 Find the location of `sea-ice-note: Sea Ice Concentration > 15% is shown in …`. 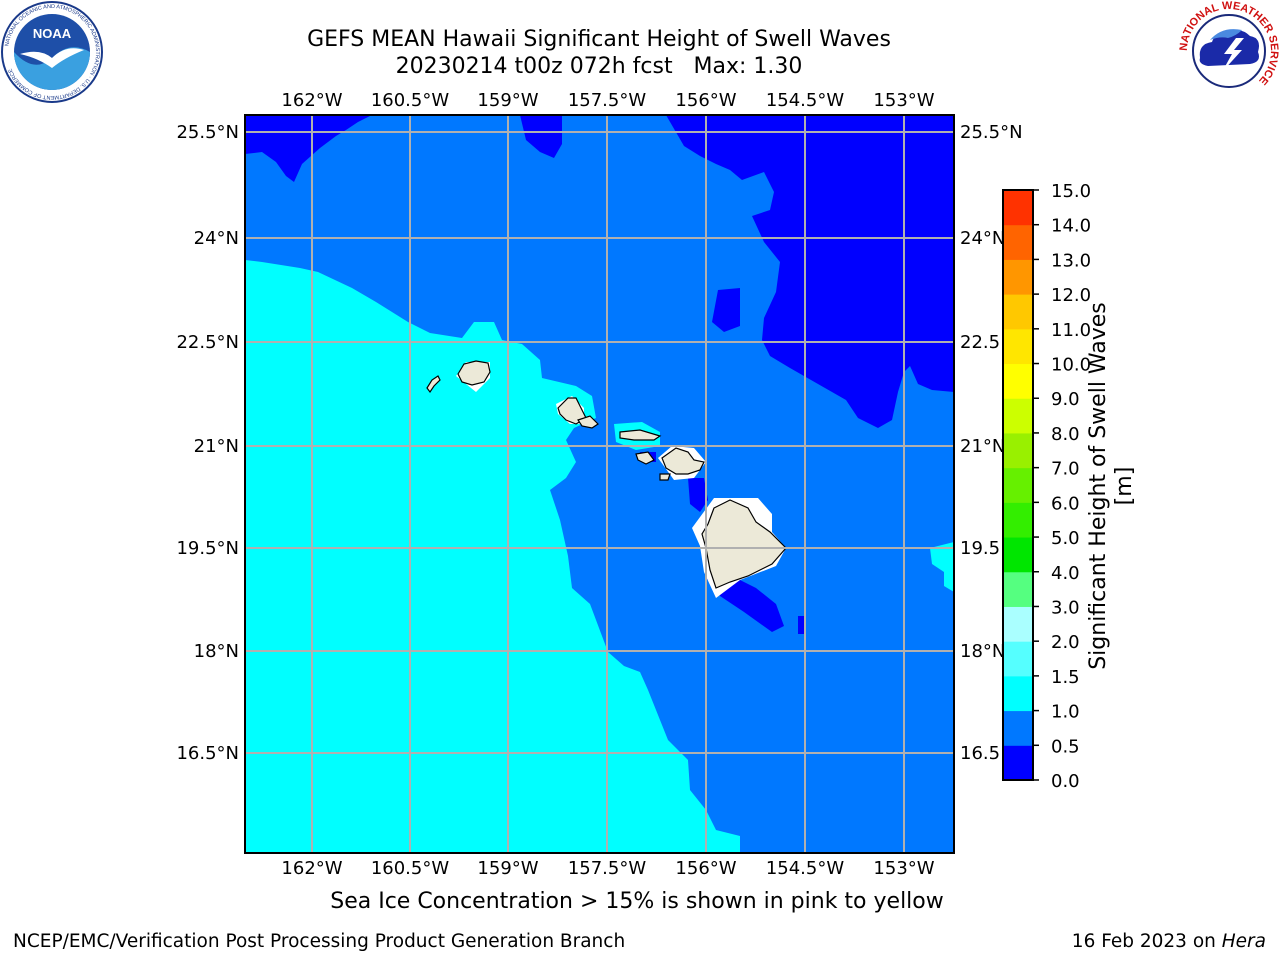

sea-ice-note: Sea Ice Concentration > 15% is shown in … is located at coordinates (637, 901).